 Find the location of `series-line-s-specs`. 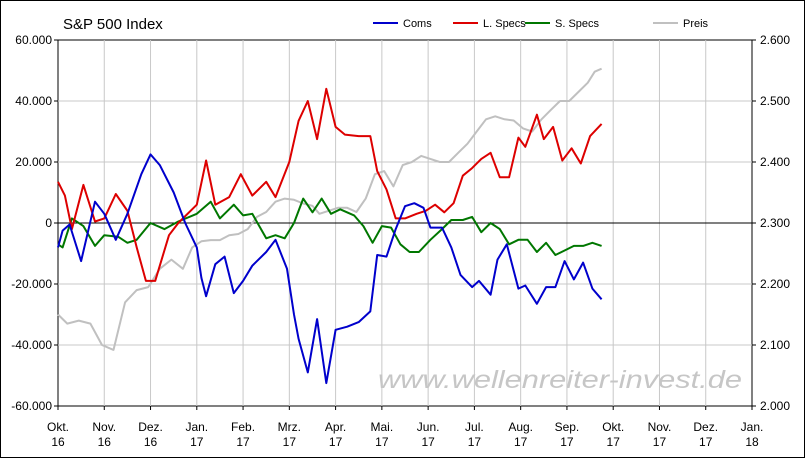

series-line-s-specs is located at coordinates (329, 226).